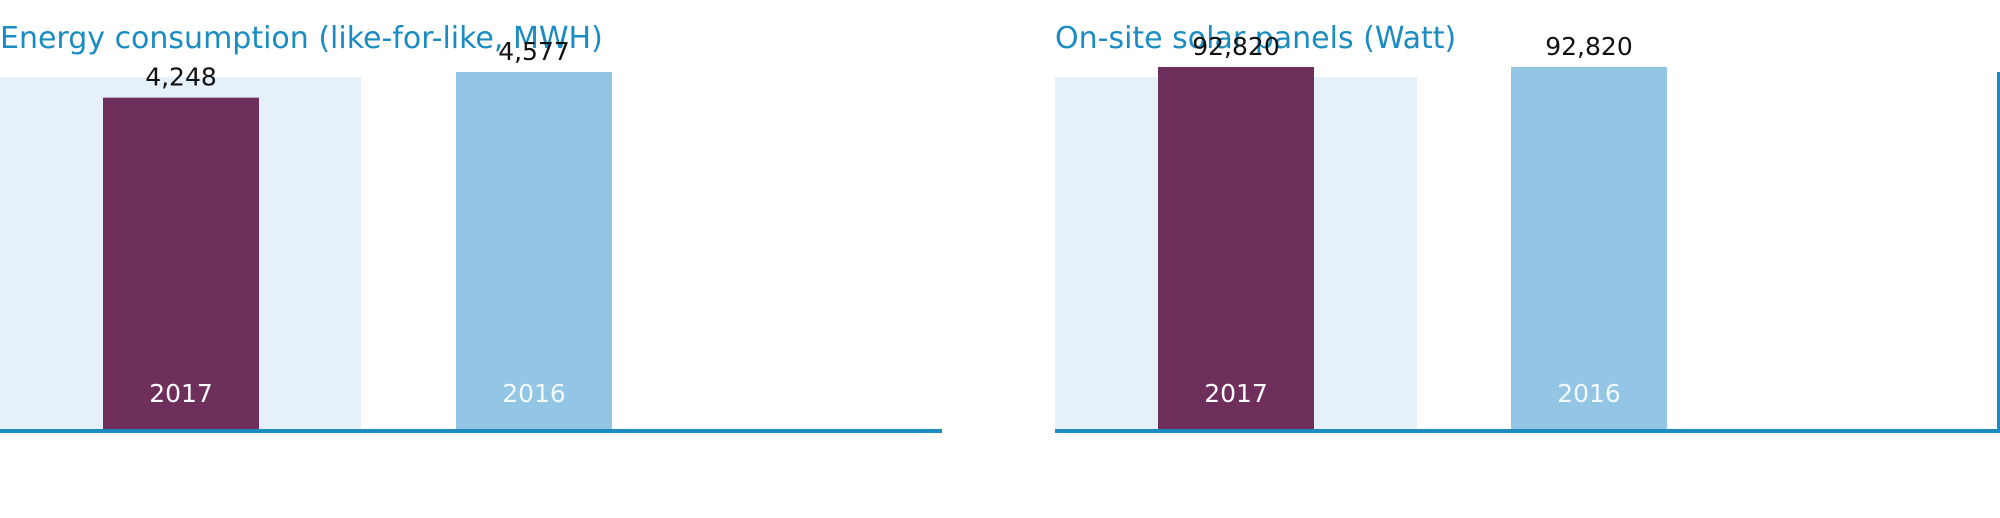 The height and width of the screenshot is (518, 2000). Describe the element at coordinates (181, 77) in the screenshot. I see `value-label: 4,248` at that location.